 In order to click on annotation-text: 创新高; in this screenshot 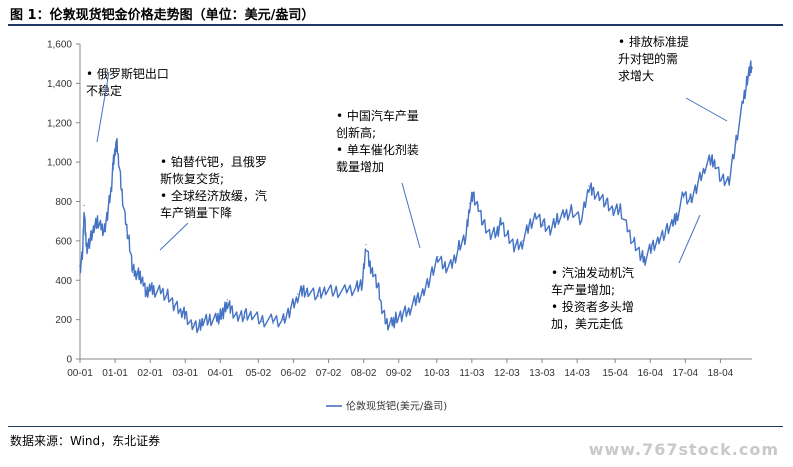, I will do `click(356, 132)`.